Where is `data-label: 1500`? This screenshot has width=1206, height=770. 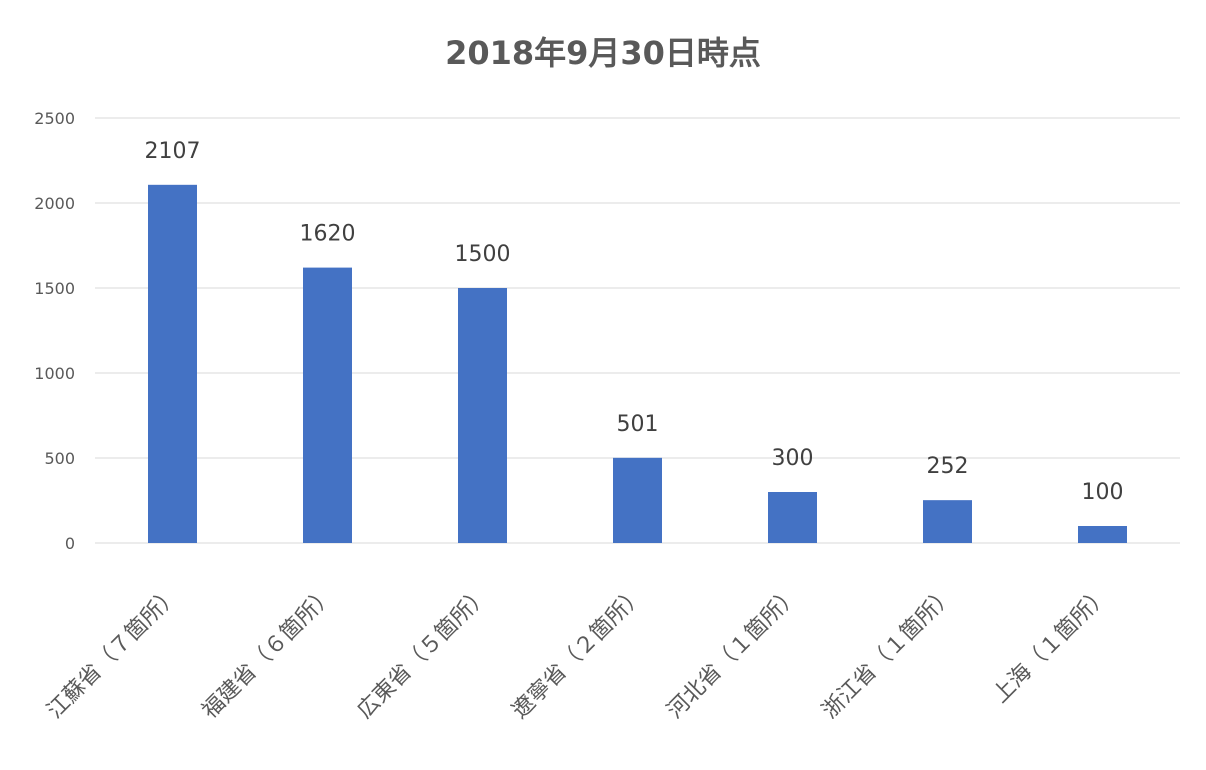 data-label: 1500 is located at coordinates (483, 254).